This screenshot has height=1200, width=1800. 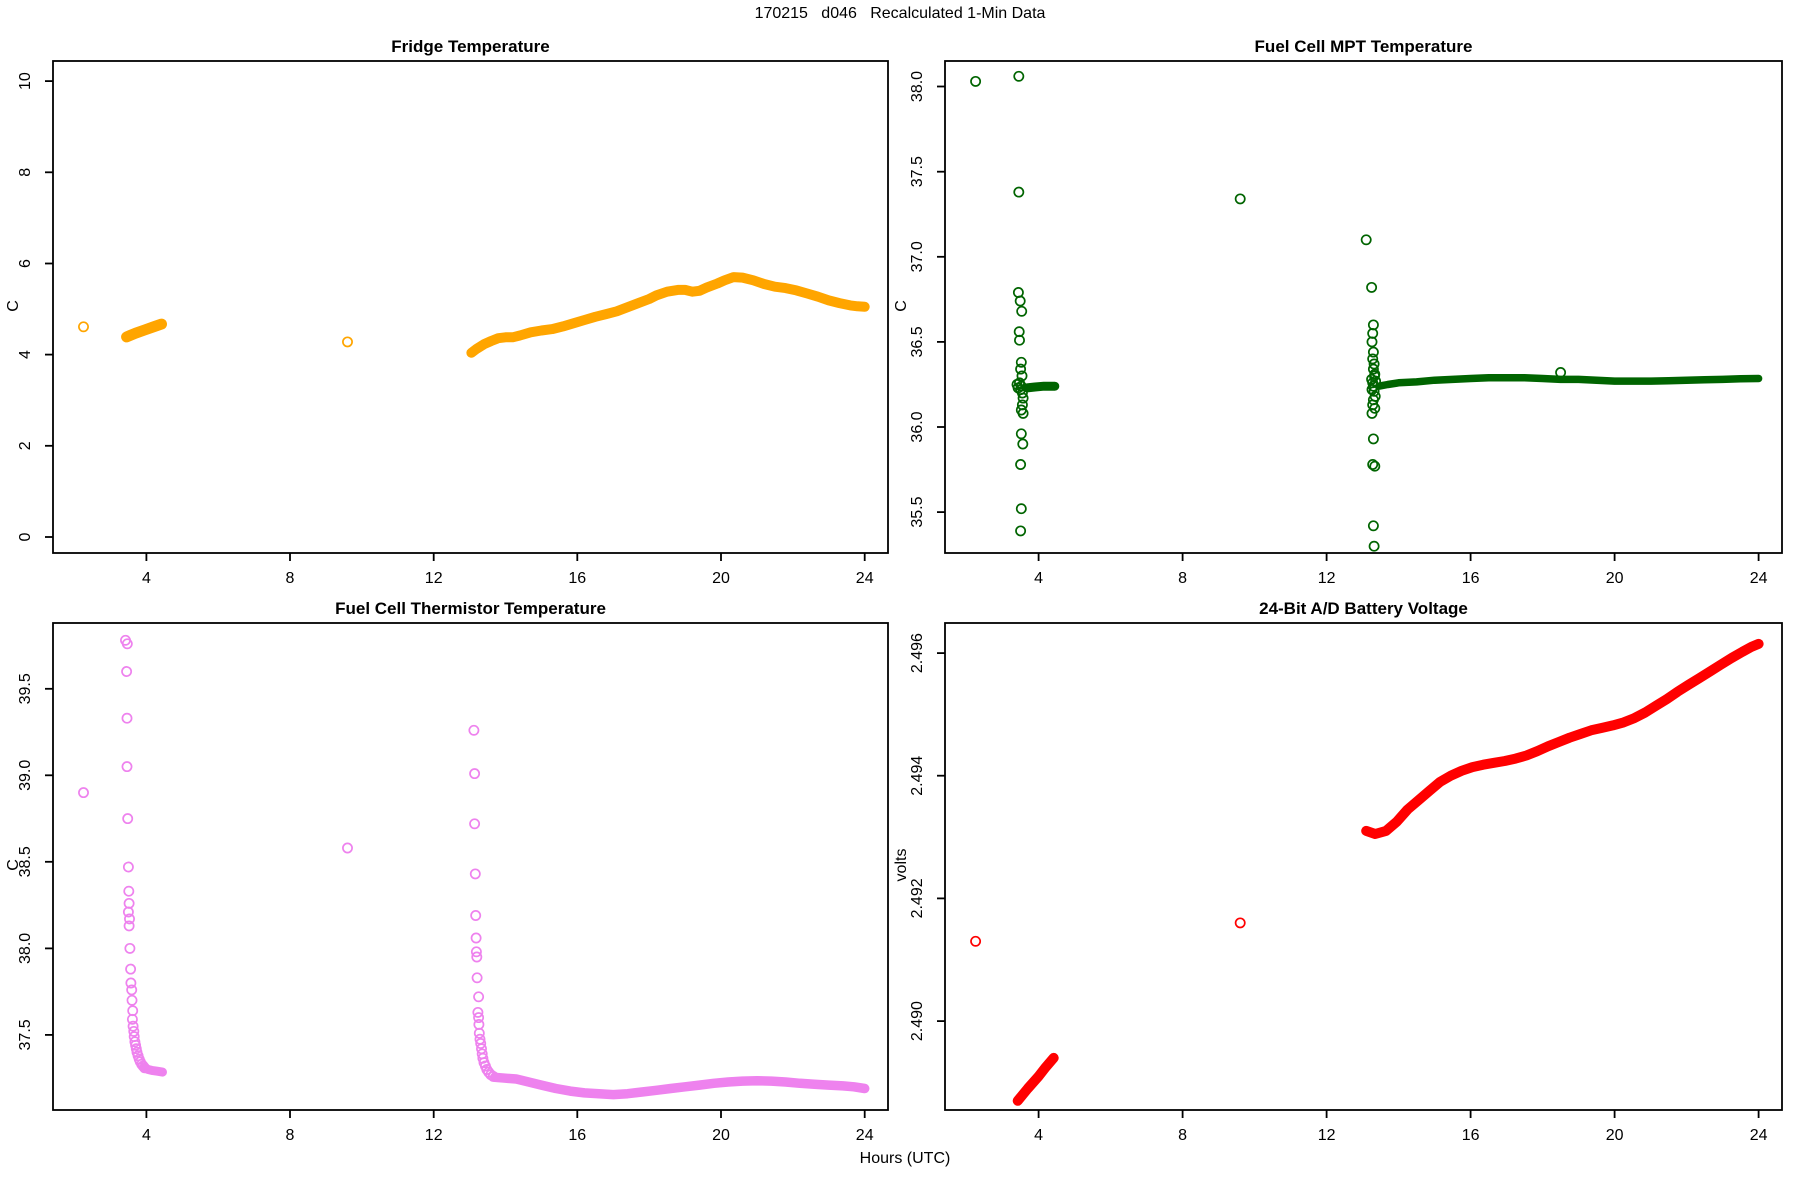 What do you see at coordinates (13, 865) in the screenshot?
I see `y-axis-label-thermistor: C` at bounding box center [13, 865].